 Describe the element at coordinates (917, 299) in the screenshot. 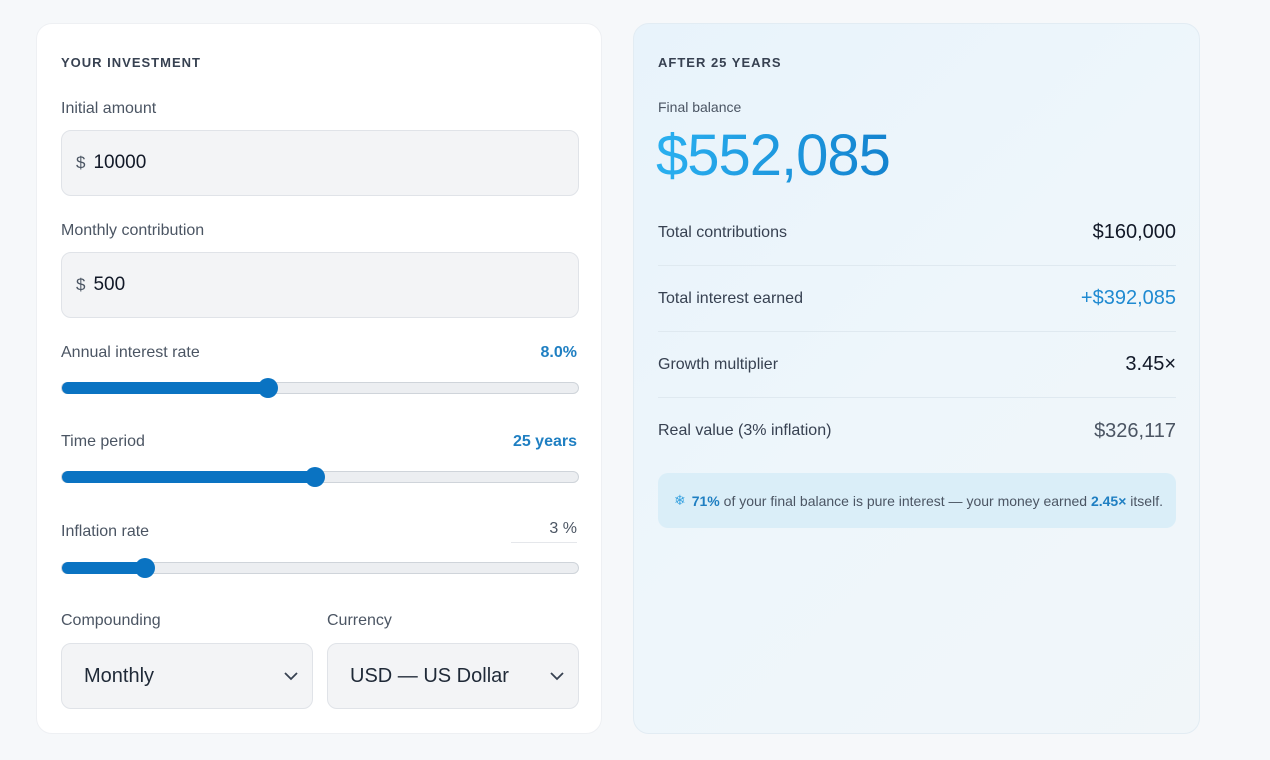

I see `total-interest-row: Total interest earned +$392,085` at that location.